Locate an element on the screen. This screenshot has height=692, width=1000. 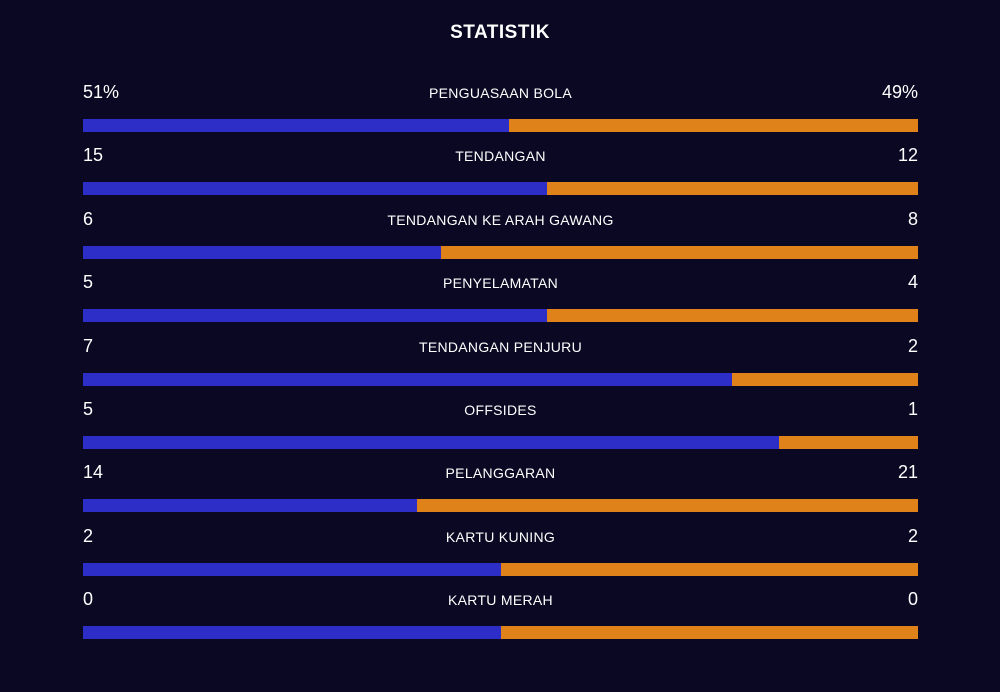
stat-head: 15 TENDANGAN 12 is located at coordinates (500, 157).